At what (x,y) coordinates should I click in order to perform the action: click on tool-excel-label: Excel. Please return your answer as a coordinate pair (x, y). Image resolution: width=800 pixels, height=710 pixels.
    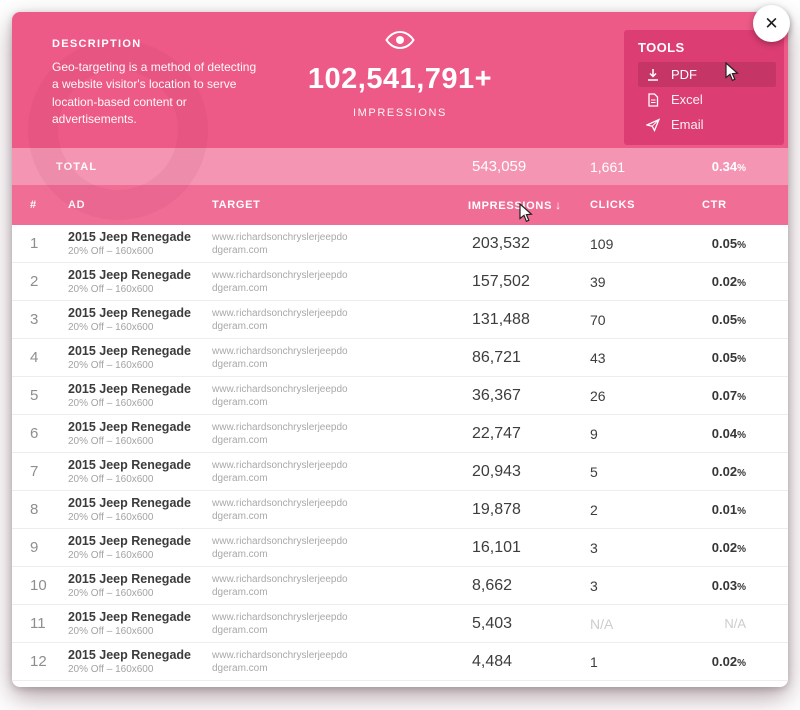
    Looking at the image, I should click on (687, 99).